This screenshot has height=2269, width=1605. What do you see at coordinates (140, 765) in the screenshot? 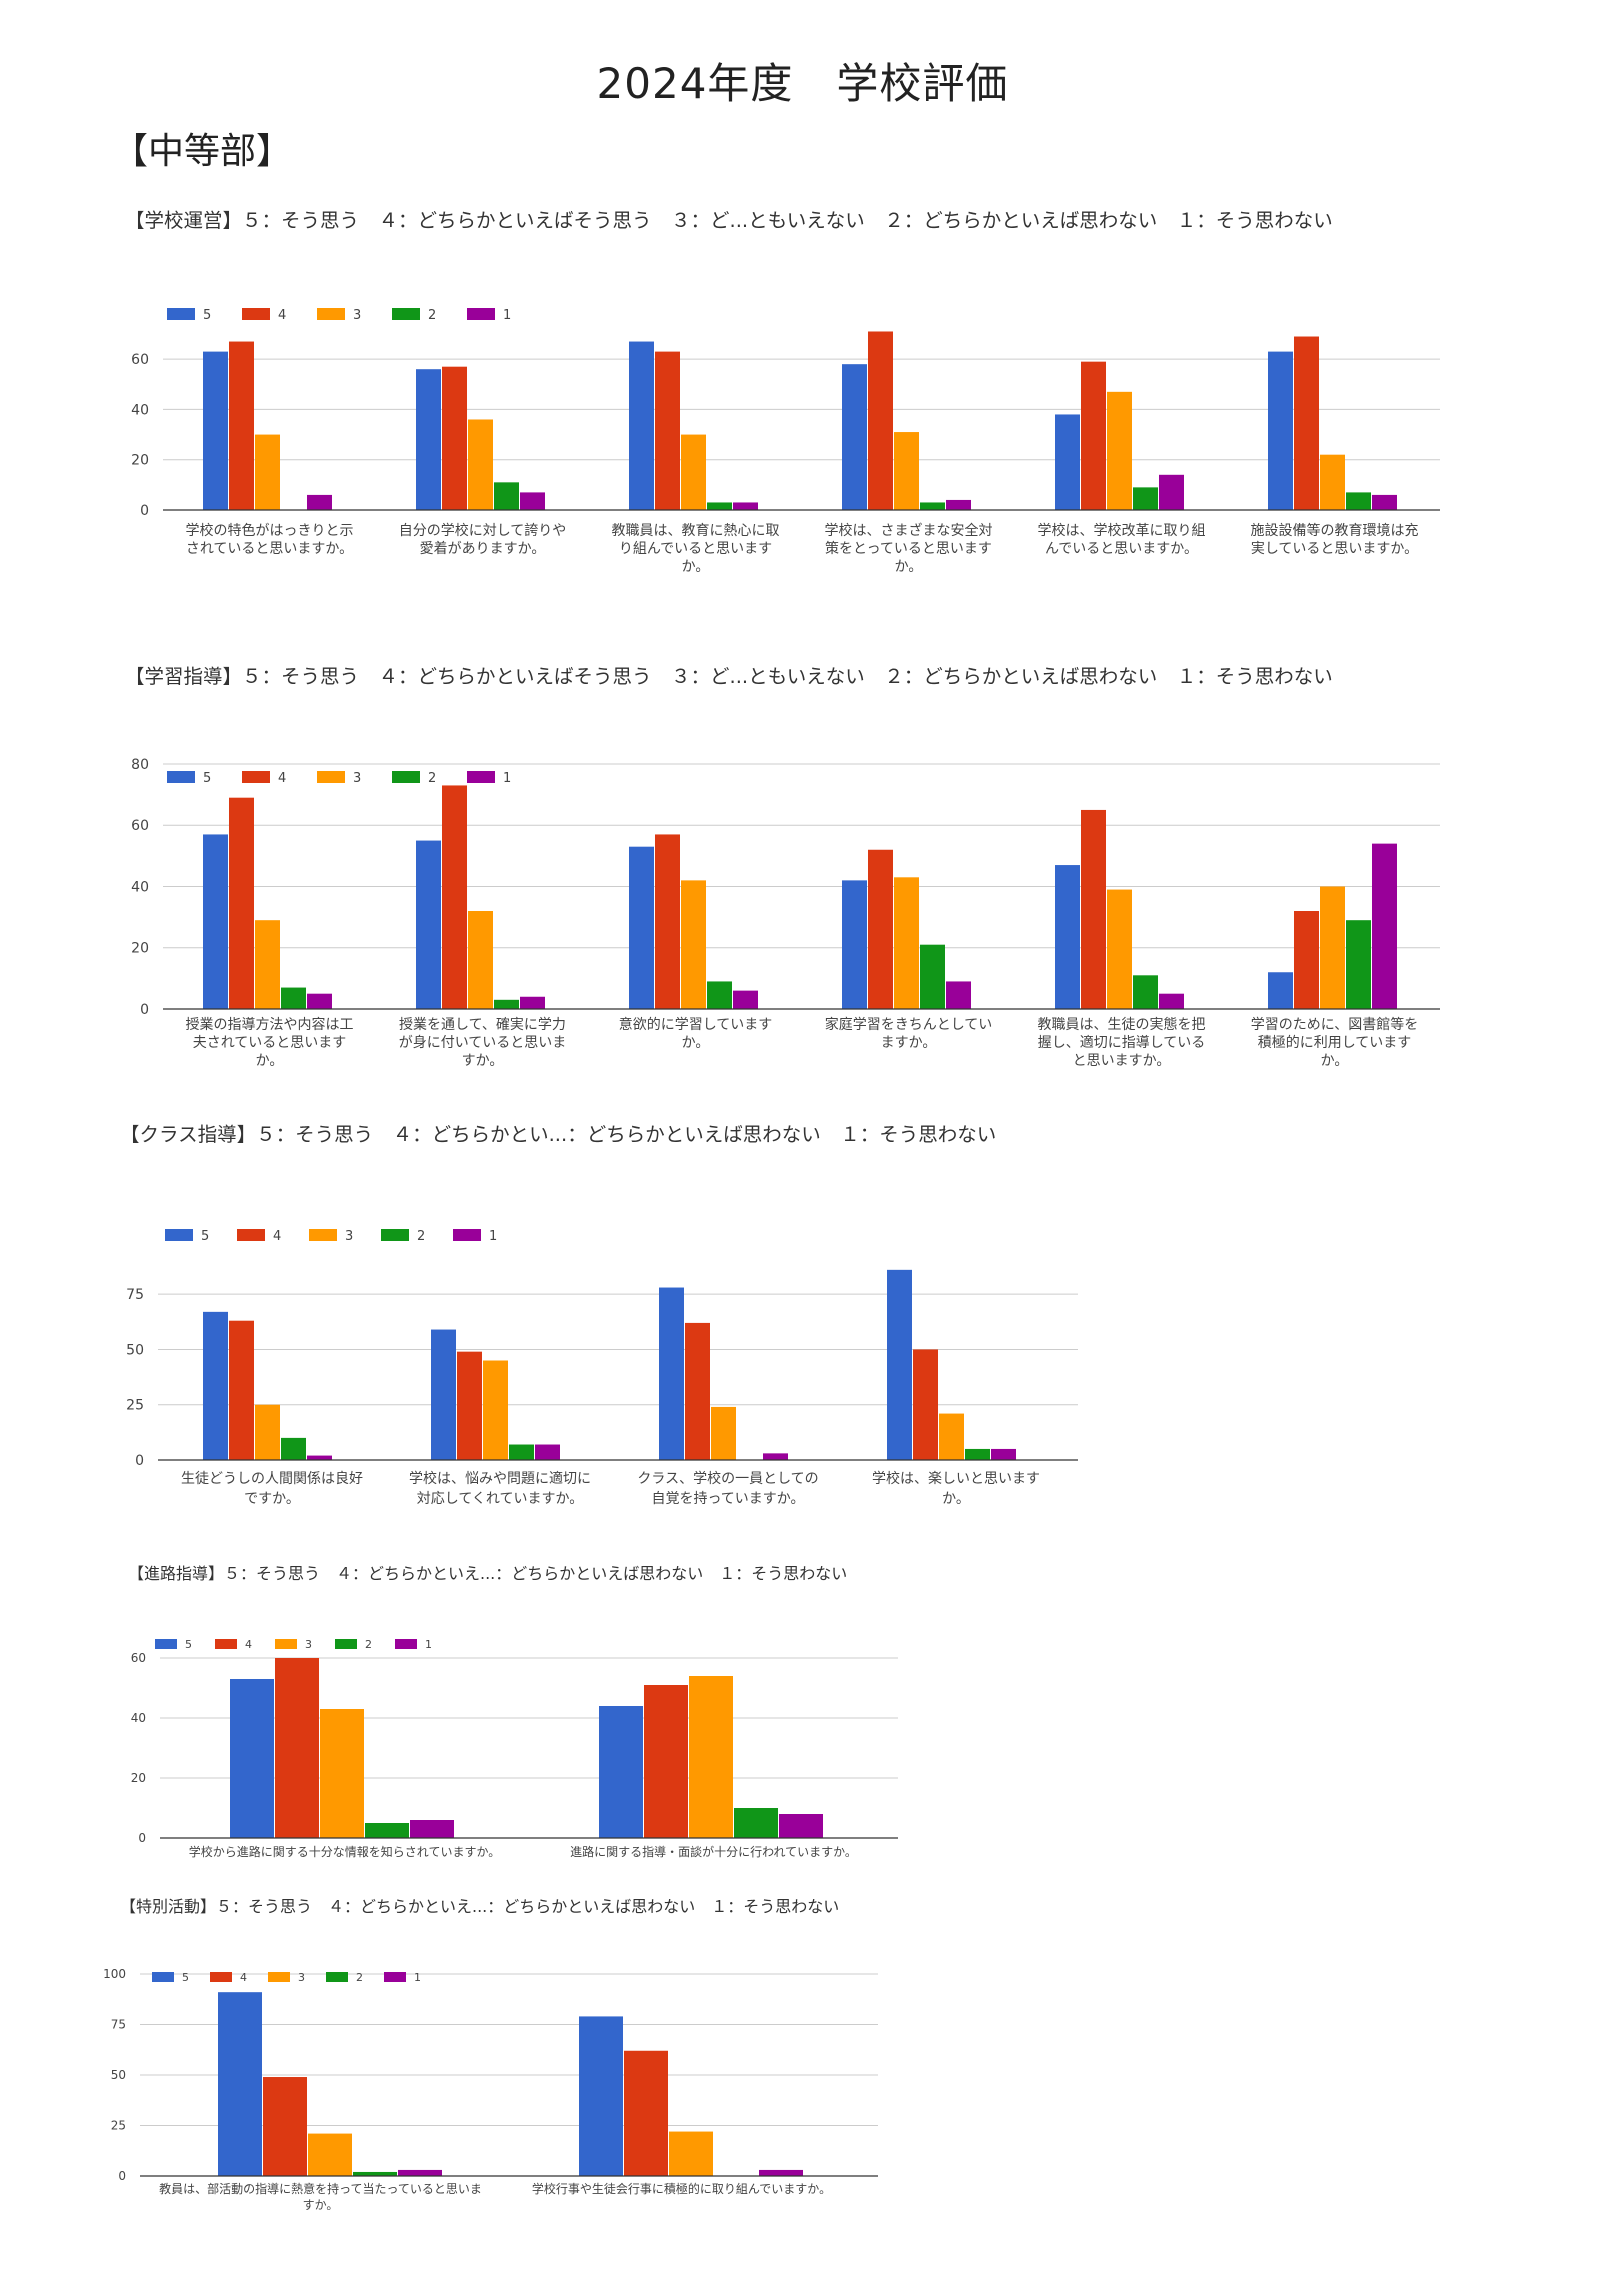
I see `y-tick-label: 80` at bounding box center [140, 765].